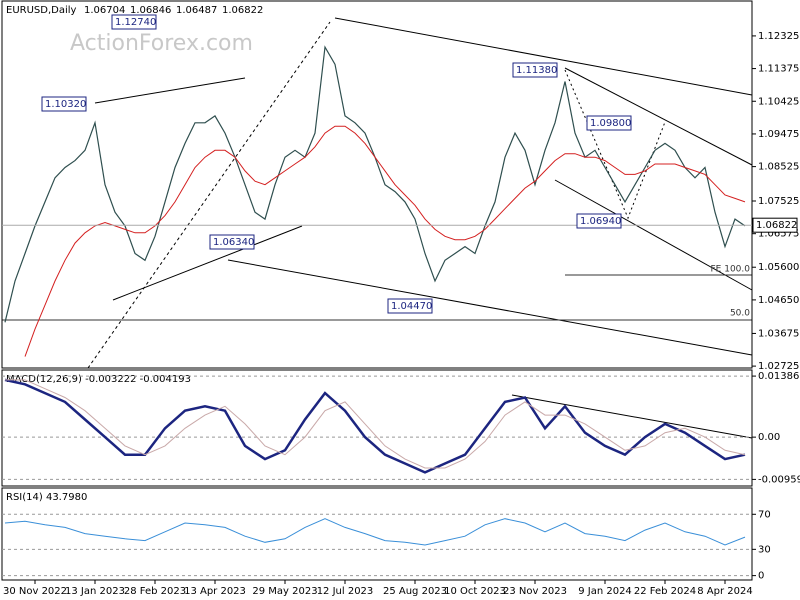 This screenshot has height=600, width=800. What do you see at coordinates (415, 591) in the screenshot?
I see `x-tick-label: 25 Aug 2023` at bounding box center [415, 591].